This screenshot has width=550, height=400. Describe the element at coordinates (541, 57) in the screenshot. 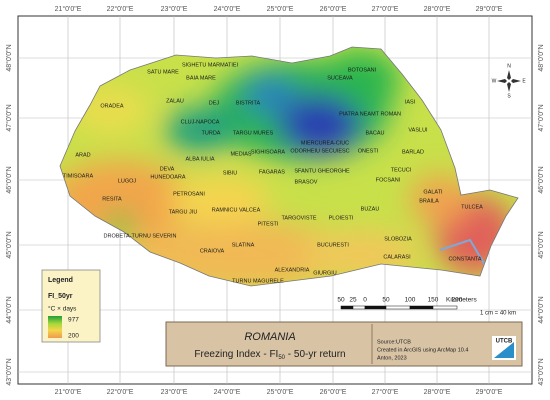

I see `latitude-label-right: 48°0'0"N` at that location.